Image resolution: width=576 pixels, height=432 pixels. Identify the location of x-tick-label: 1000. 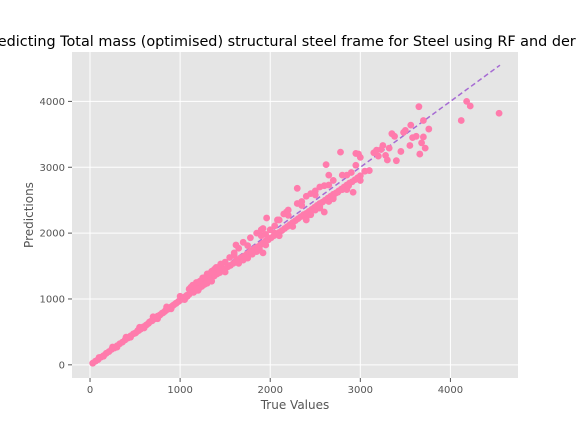
(179, 390).